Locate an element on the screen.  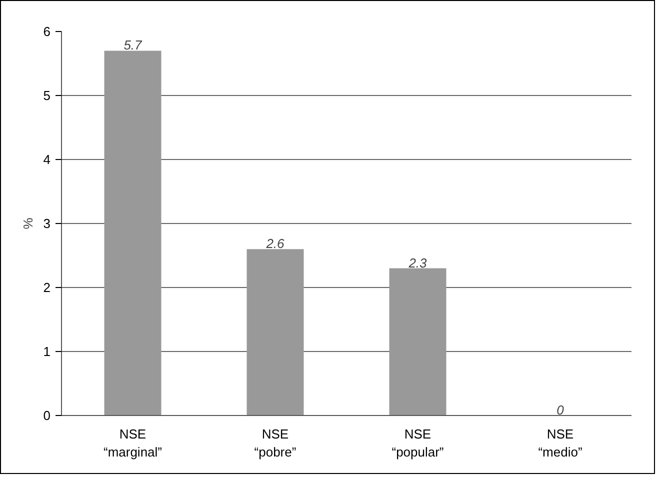
data-label: 2.6 is located at coordinates (275, 244).